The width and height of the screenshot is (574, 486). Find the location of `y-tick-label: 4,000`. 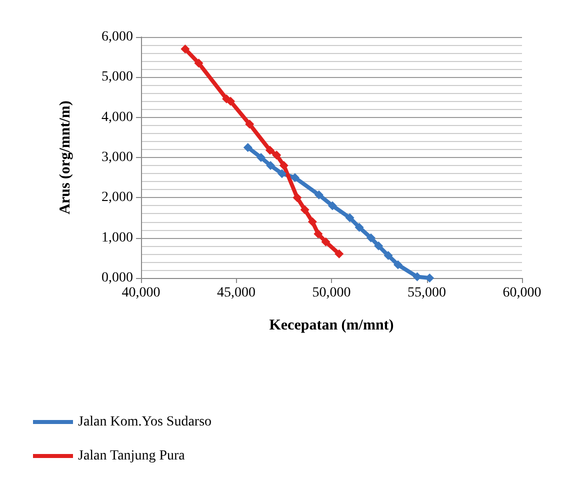

y-tick-label: 4,000 is located at coordinates (117, 117).